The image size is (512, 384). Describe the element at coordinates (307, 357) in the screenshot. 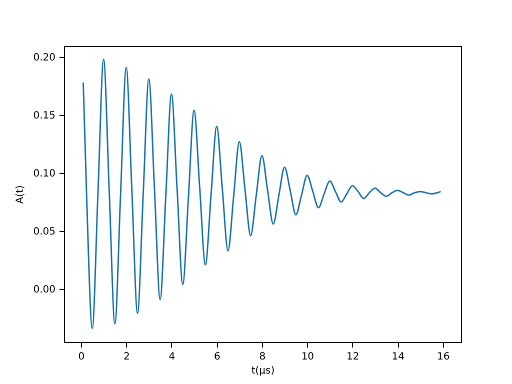

I see `x-tick-label: 10` at that location.